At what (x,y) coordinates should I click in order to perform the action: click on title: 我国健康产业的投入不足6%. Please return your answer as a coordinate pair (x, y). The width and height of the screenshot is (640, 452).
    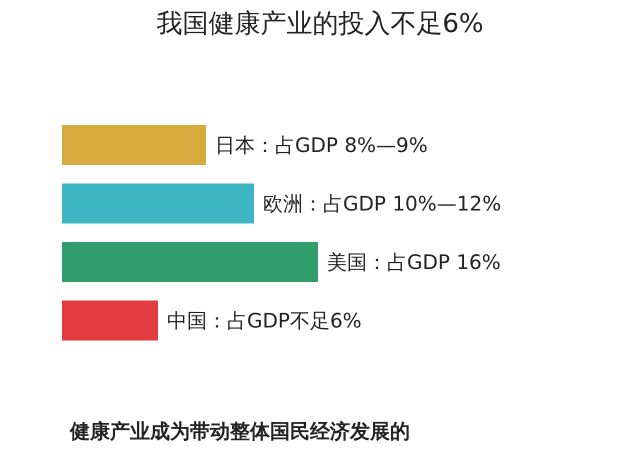
    Looking at the image, I should click on (320, 24).